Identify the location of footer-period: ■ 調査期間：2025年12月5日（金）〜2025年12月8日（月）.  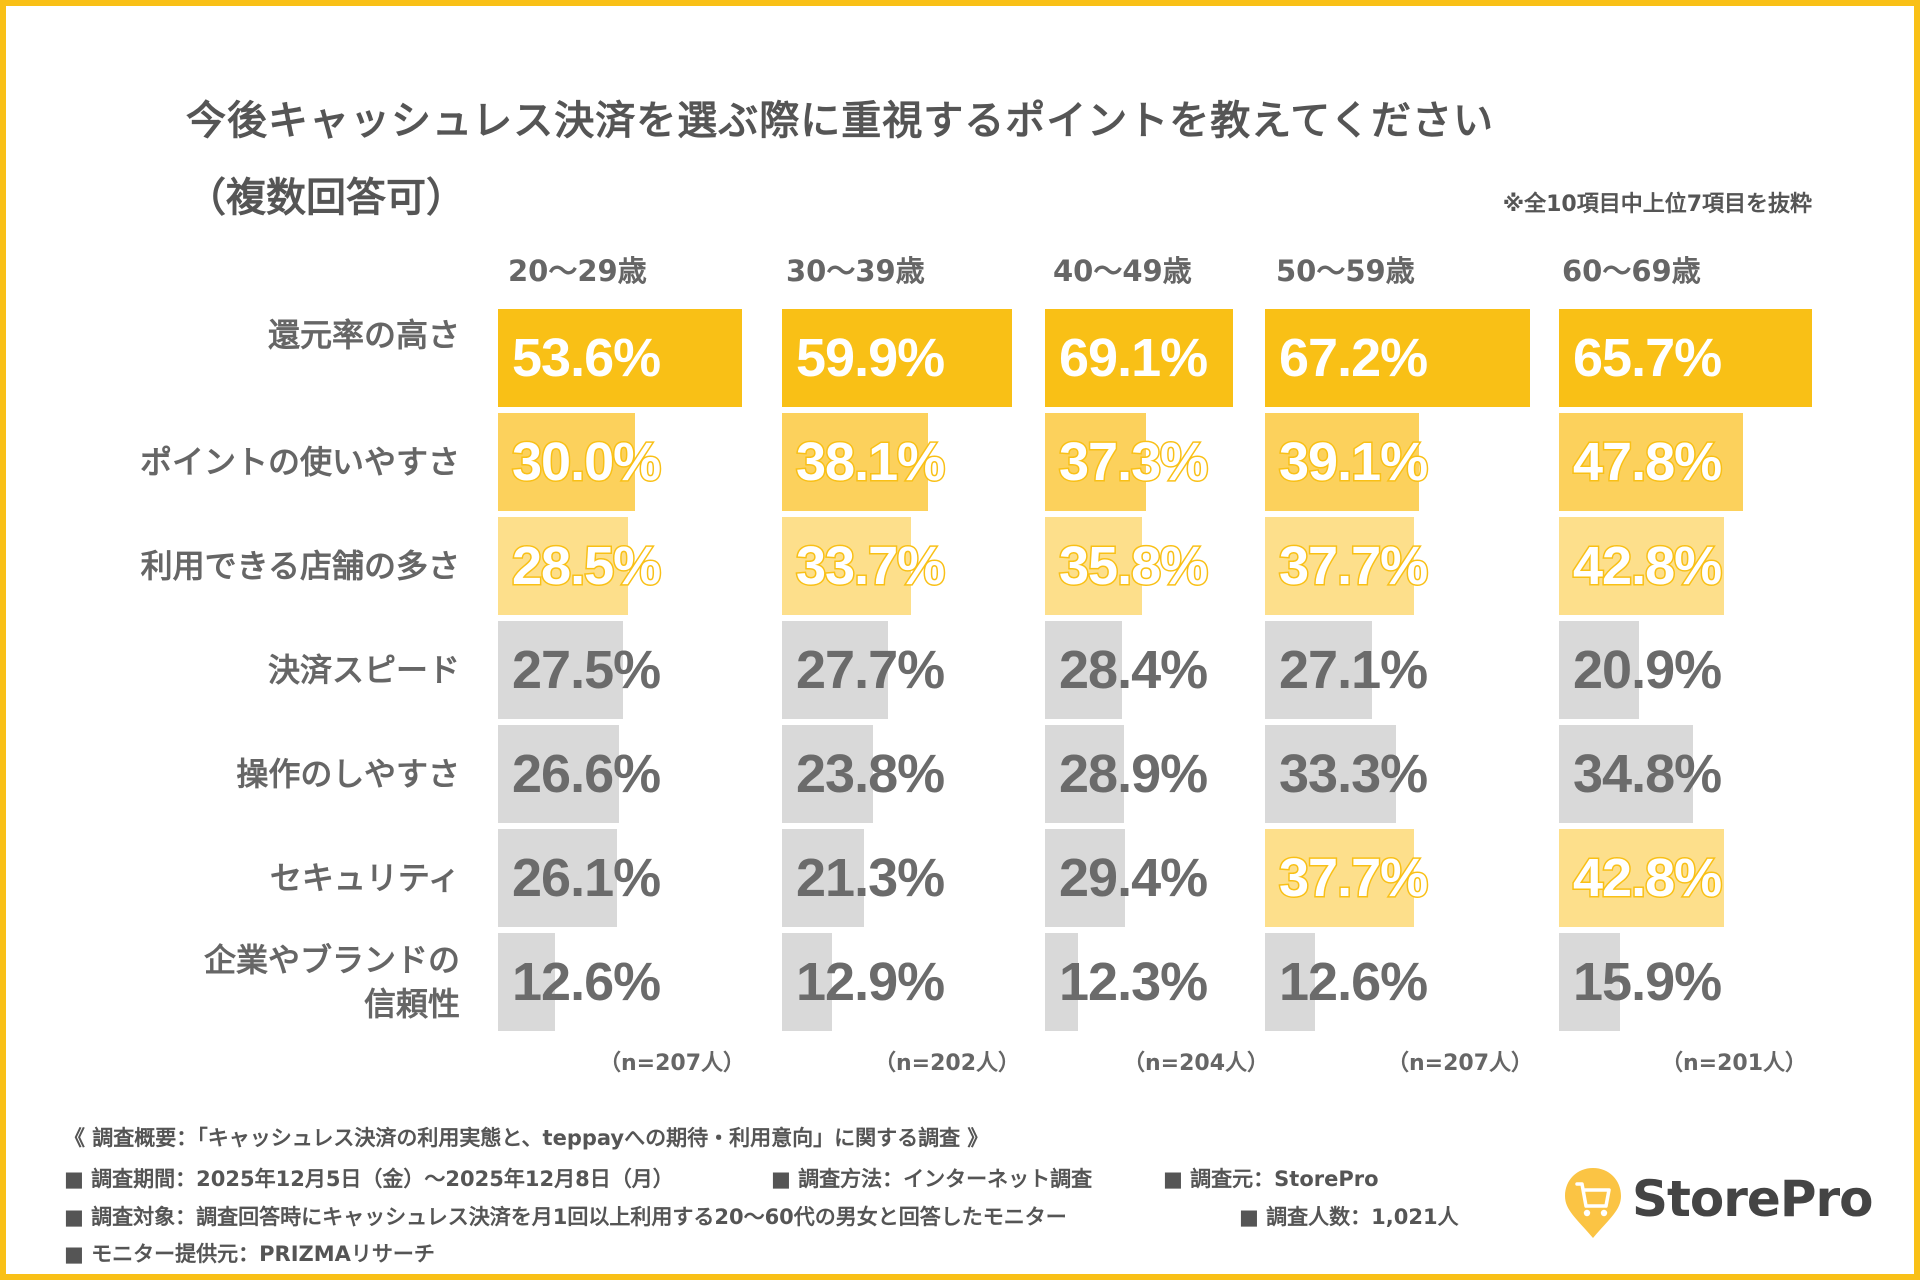
(369, 1179).